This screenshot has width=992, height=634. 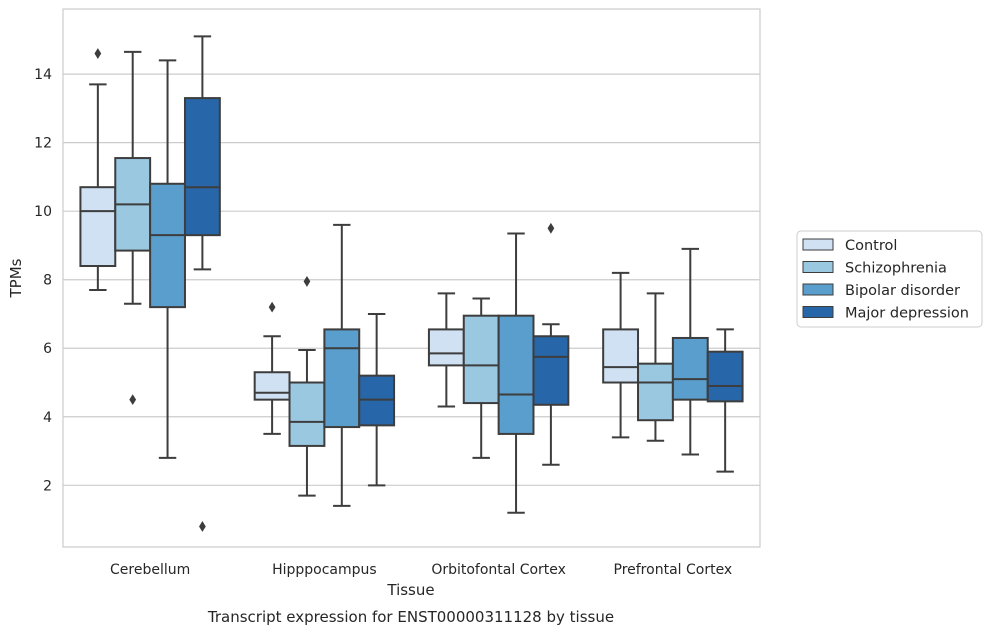 What do you see at coordinates (324, 570) in the screenshot?
I see `x-tick-label-1: Hipppocampus` at bounding box center [324, 570].